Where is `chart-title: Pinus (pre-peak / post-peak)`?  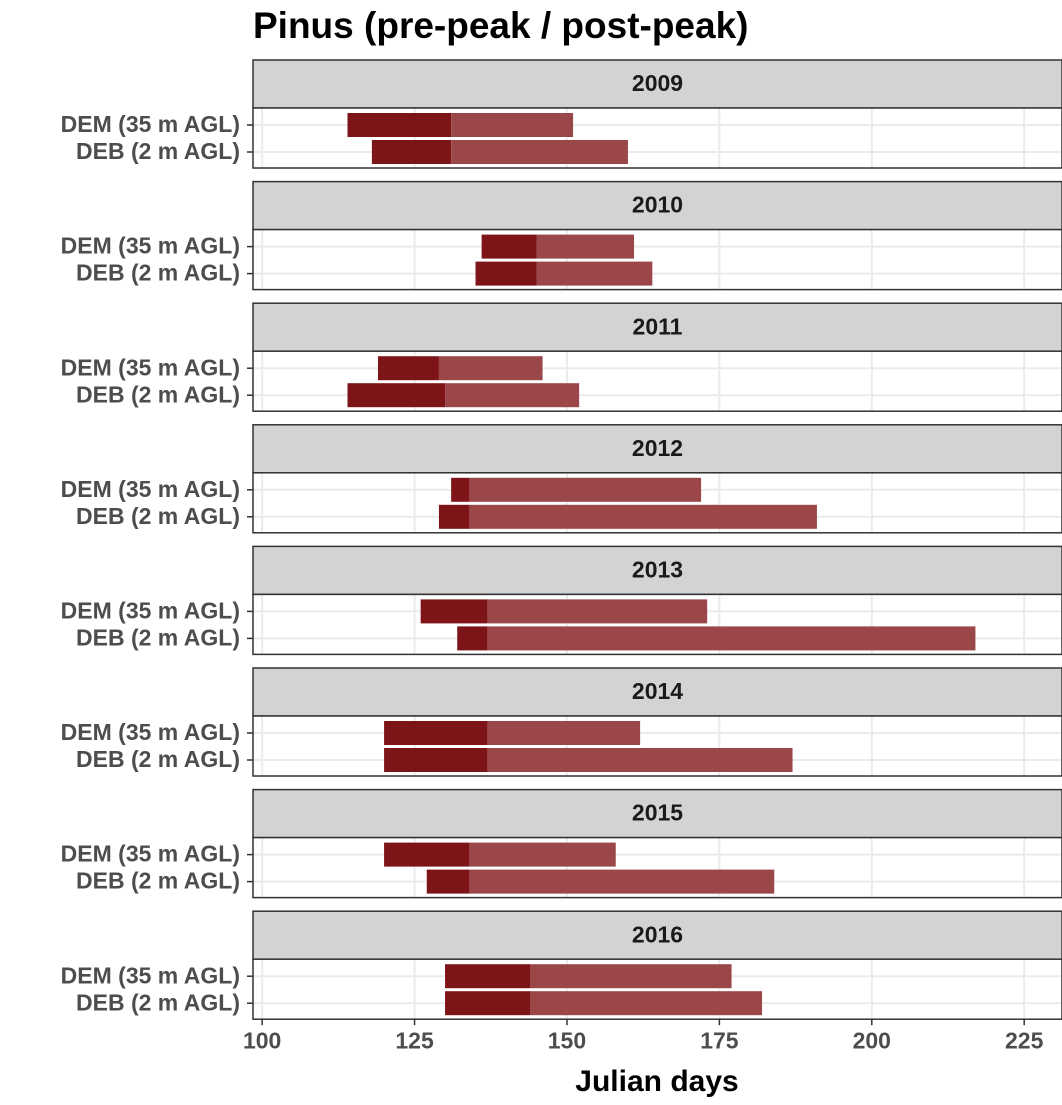
chart-title: Pinus (pre-peak / post-peak) is located at coordinates (501, 25).